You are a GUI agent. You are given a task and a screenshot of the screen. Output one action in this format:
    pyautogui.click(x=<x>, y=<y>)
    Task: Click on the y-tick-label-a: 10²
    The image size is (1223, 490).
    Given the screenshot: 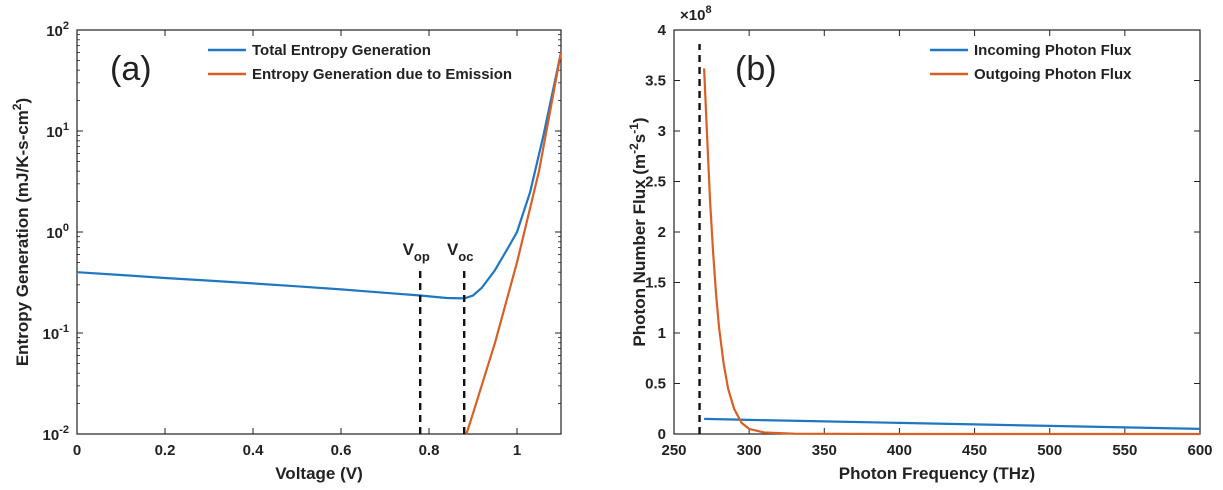 What is the action you would take?
    pyautogui.click(x=57, y=30)
    